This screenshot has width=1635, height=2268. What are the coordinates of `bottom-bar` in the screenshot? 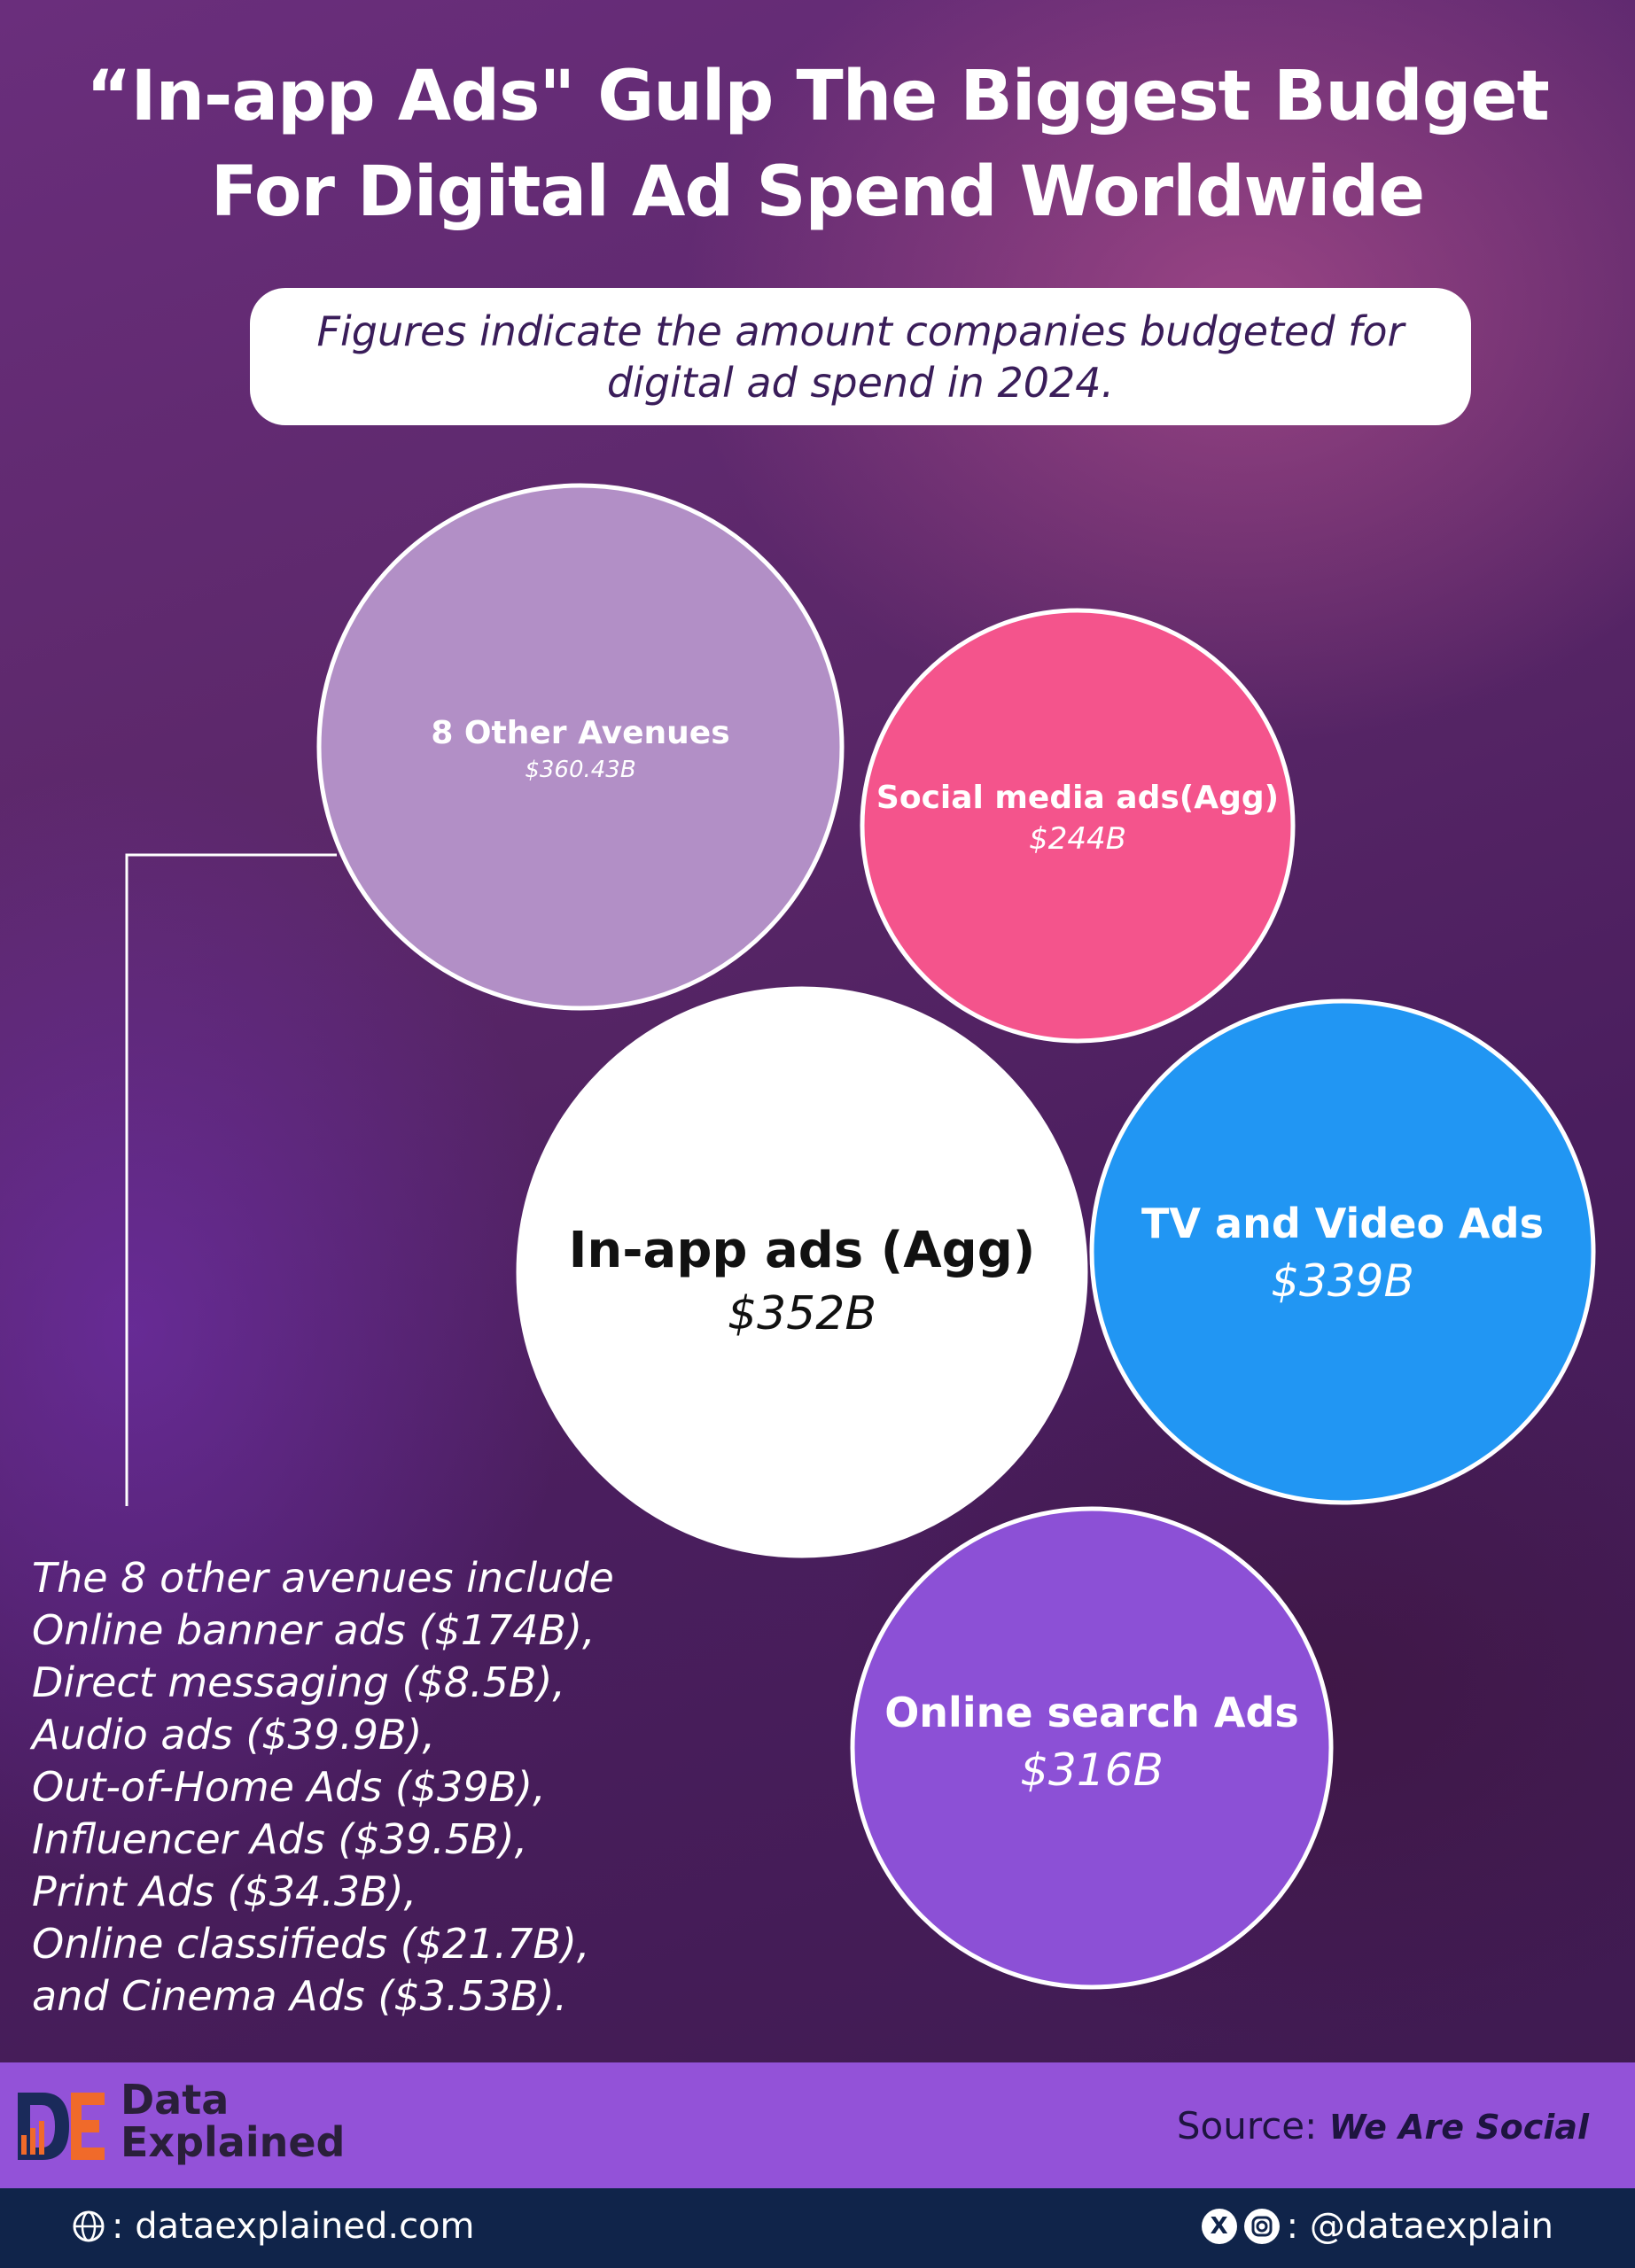 It's located at (817, 2228).